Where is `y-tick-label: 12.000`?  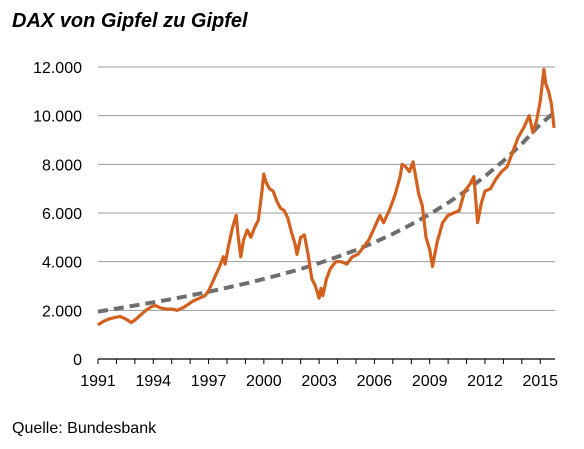 y-tick-label: 12.000 is located at coordinates (57, 68).